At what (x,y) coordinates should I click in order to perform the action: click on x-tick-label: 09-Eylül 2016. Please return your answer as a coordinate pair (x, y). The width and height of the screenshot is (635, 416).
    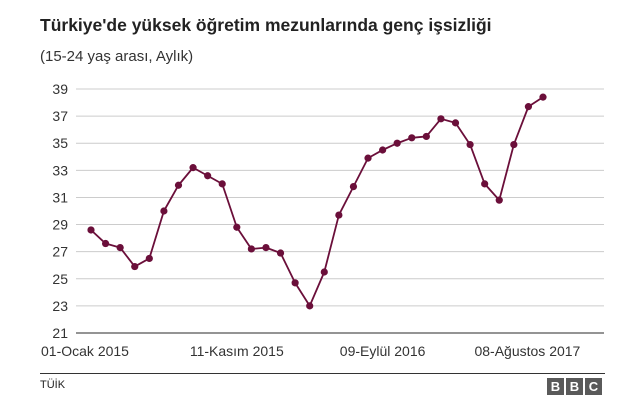
    Looking at the image, I should click on (383, 351).